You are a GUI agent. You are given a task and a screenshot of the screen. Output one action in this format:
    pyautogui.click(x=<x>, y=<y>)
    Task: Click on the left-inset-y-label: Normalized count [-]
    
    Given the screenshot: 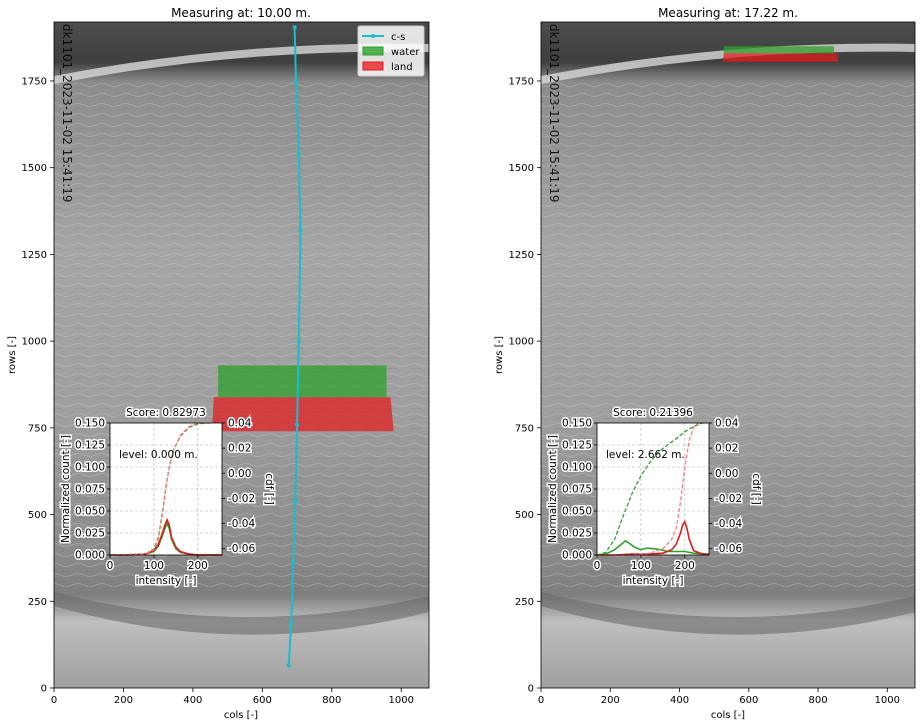 What is the action you would take?
    pyautogui.click(x=66, y=489)
    